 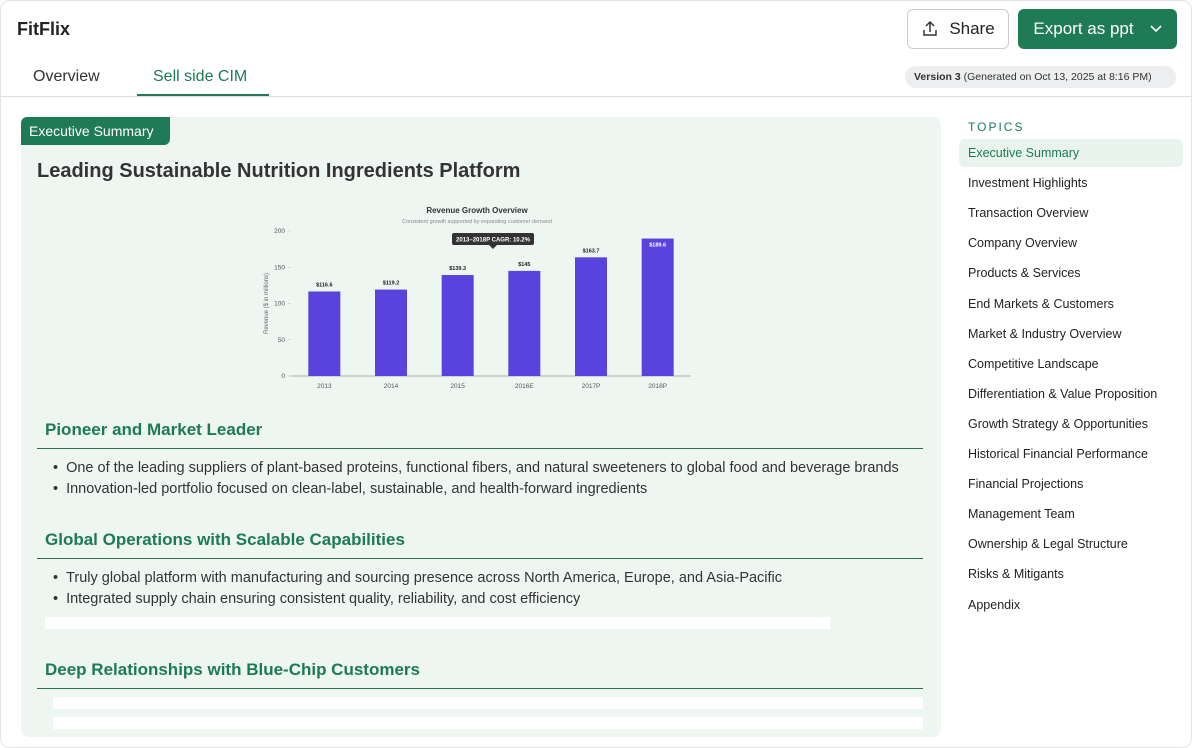 What do you see at coordinates (994, 604) in the screenshot?
I see `topic-item: Appendix` at bounding box center [994, 604].